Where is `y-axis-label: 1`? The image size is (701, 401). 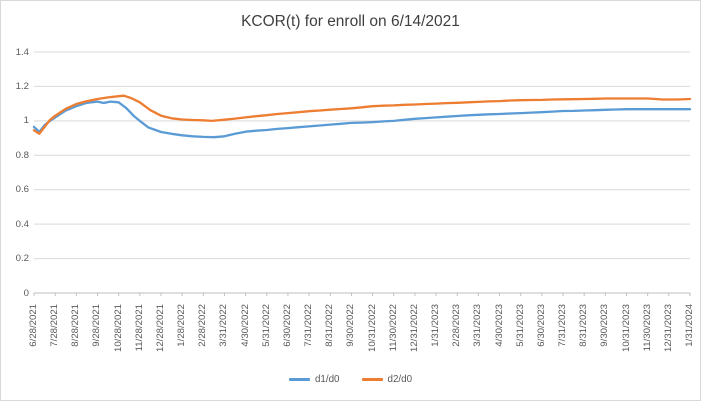 y-axis-label: 1 is located at coordinates (26, 121).